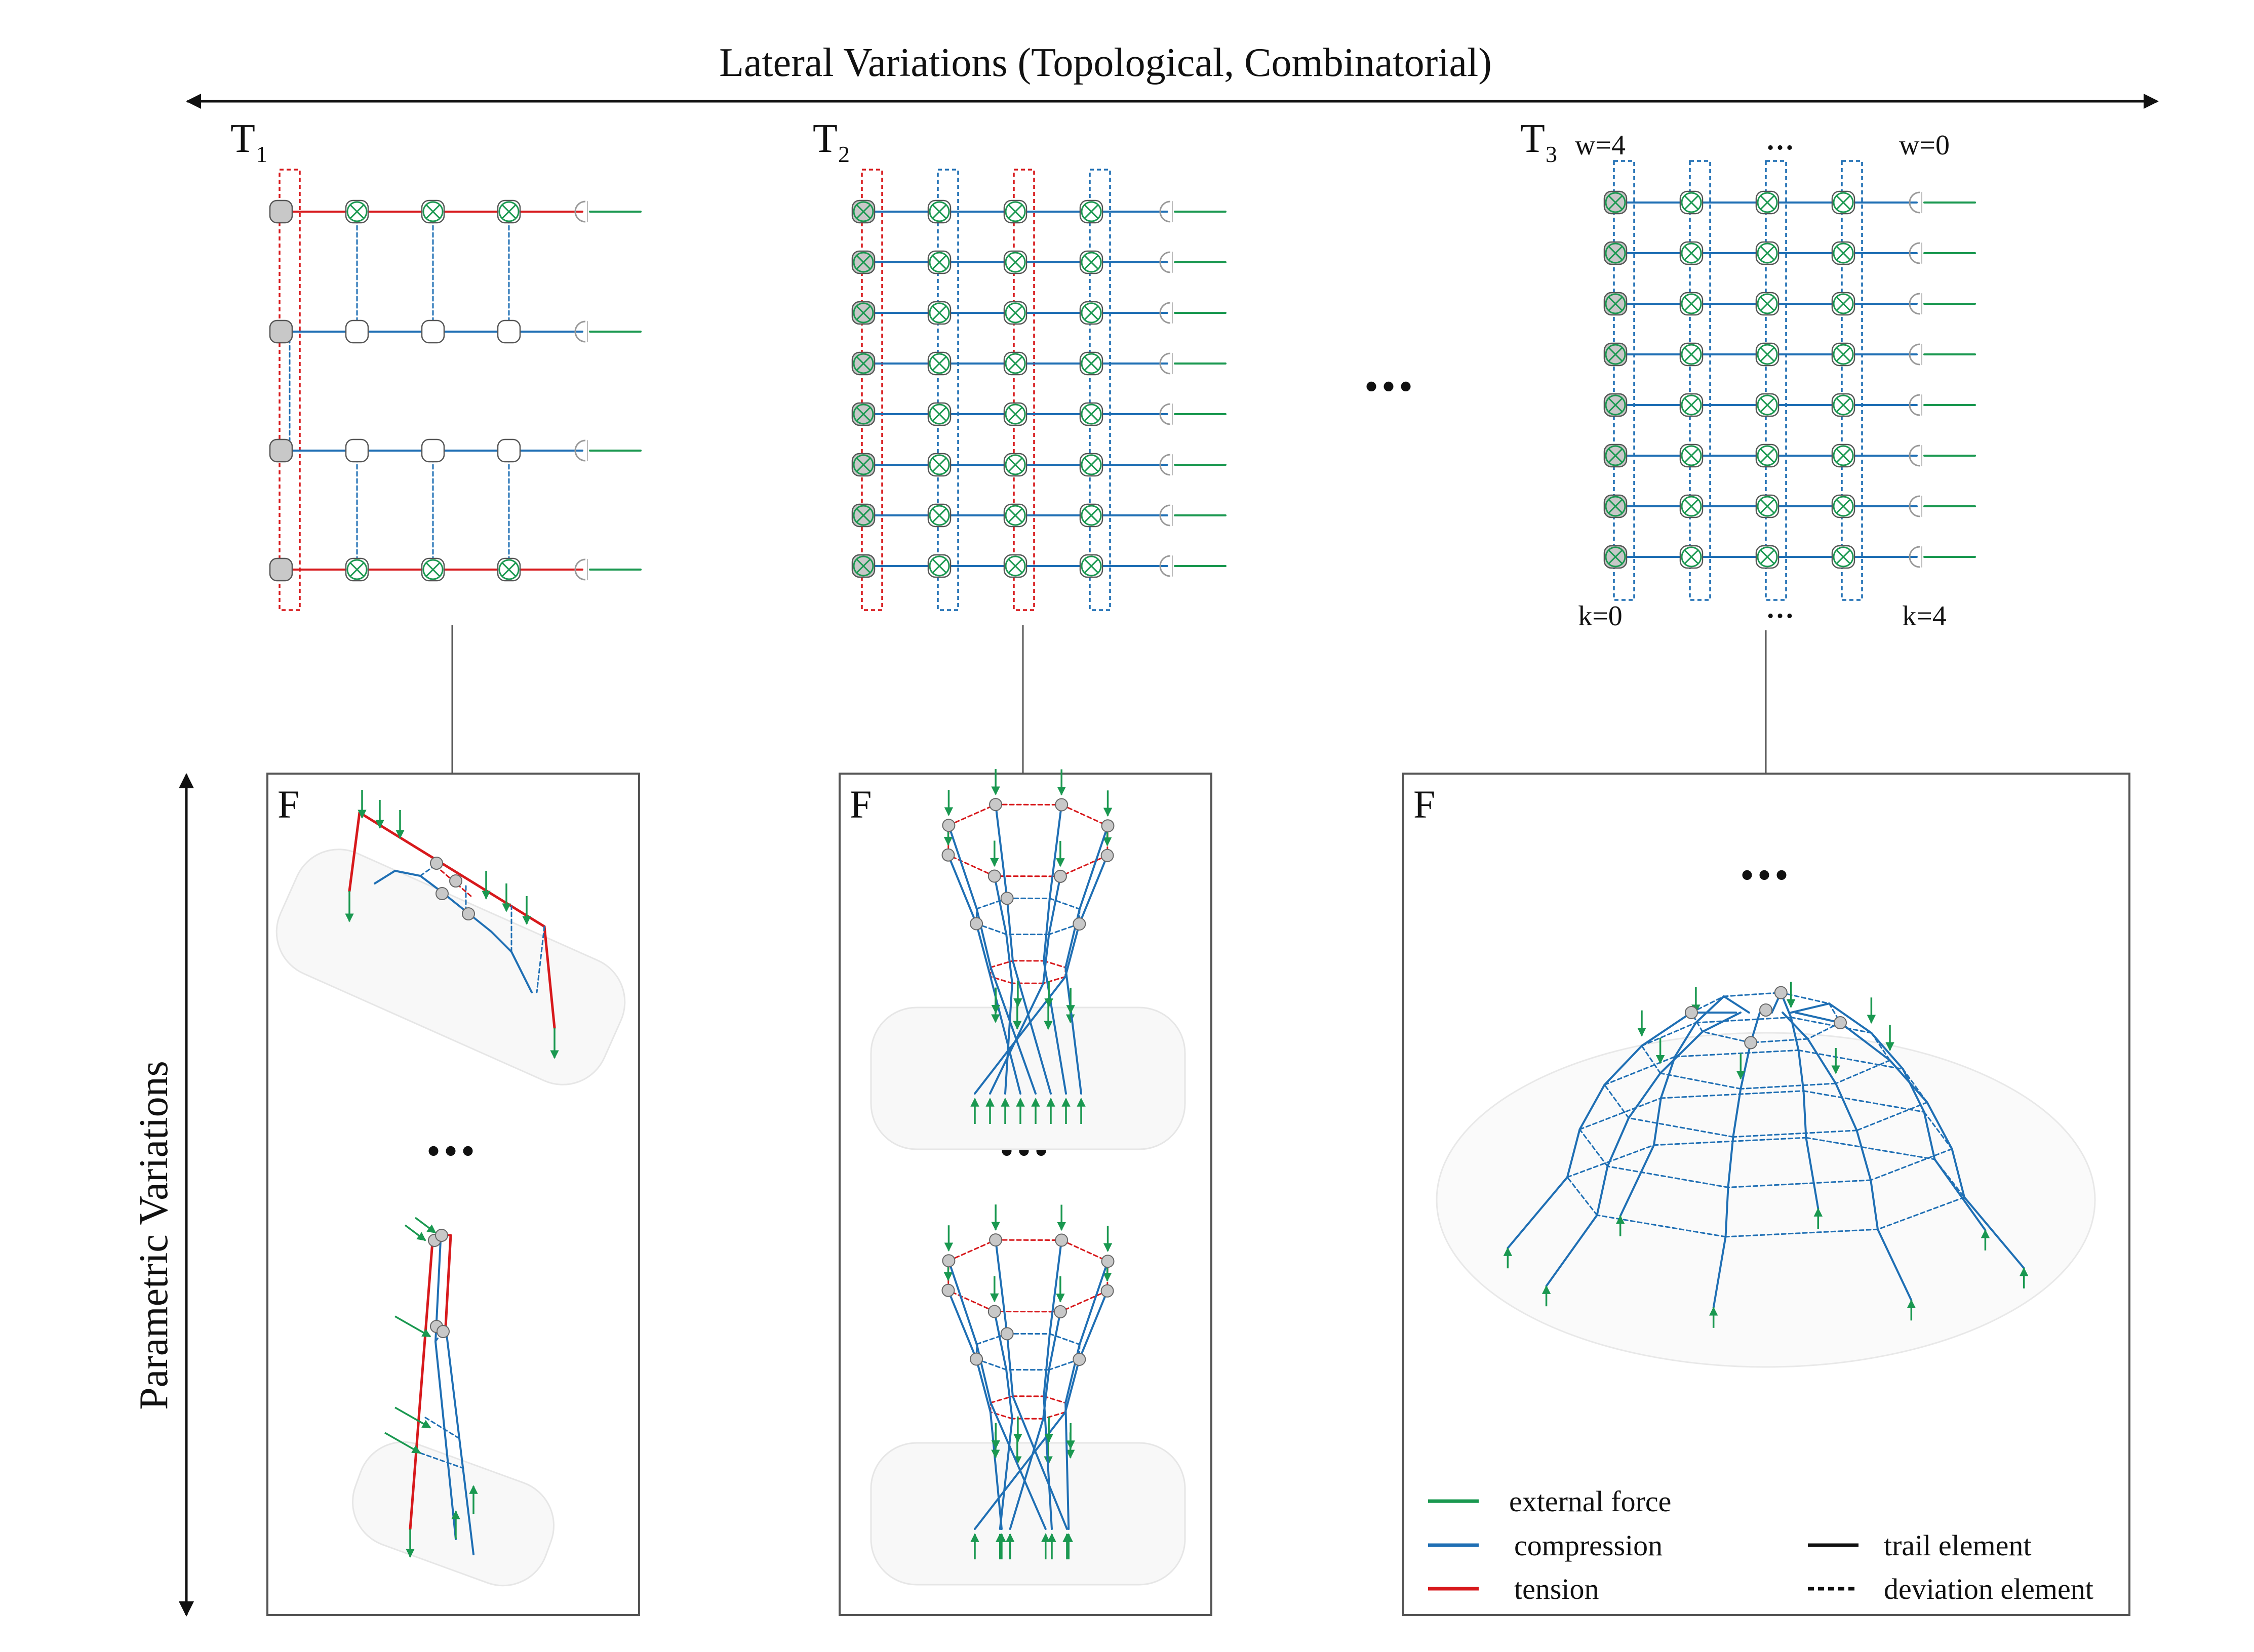 Image resolution: width=2254 pixels, height=1652 pixels. Describe the element at coordinates (290, 390) in the screenshot. I see `deviation-group-tension` at that location.